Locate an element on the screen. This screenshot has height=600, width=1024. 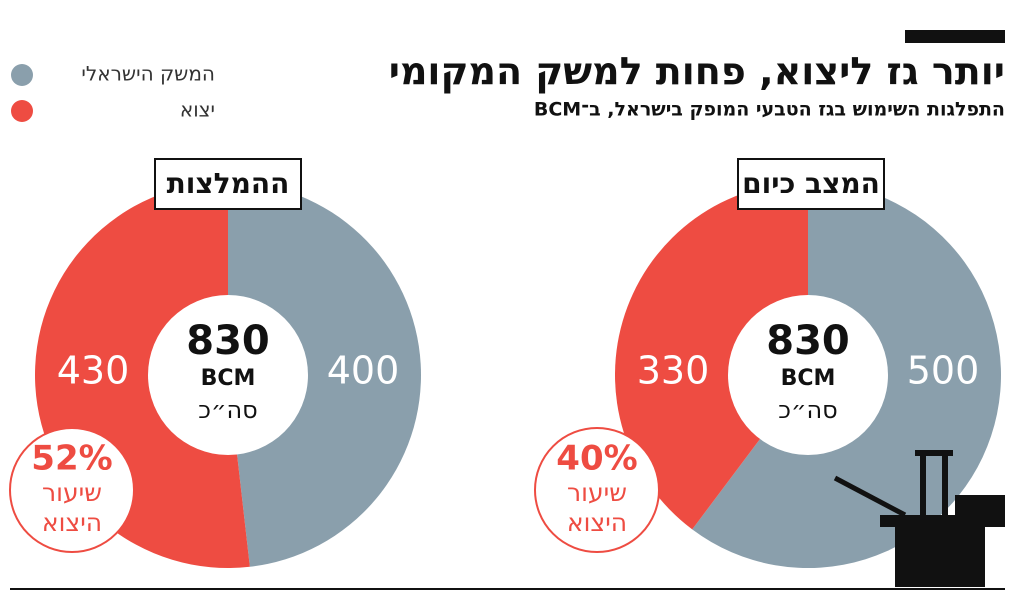
oil-rig-icon is located at coordinates (919, 518).